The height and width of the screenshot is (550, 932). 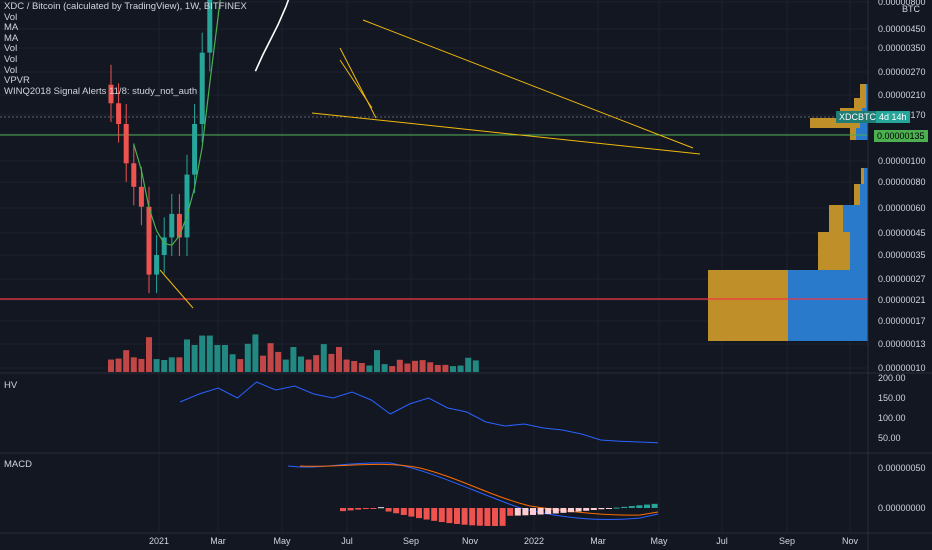 What do you see at coordinates (347, 541) in the screenshot?
I see `time-tick-label: Jul` at bounding box center [347, 541].